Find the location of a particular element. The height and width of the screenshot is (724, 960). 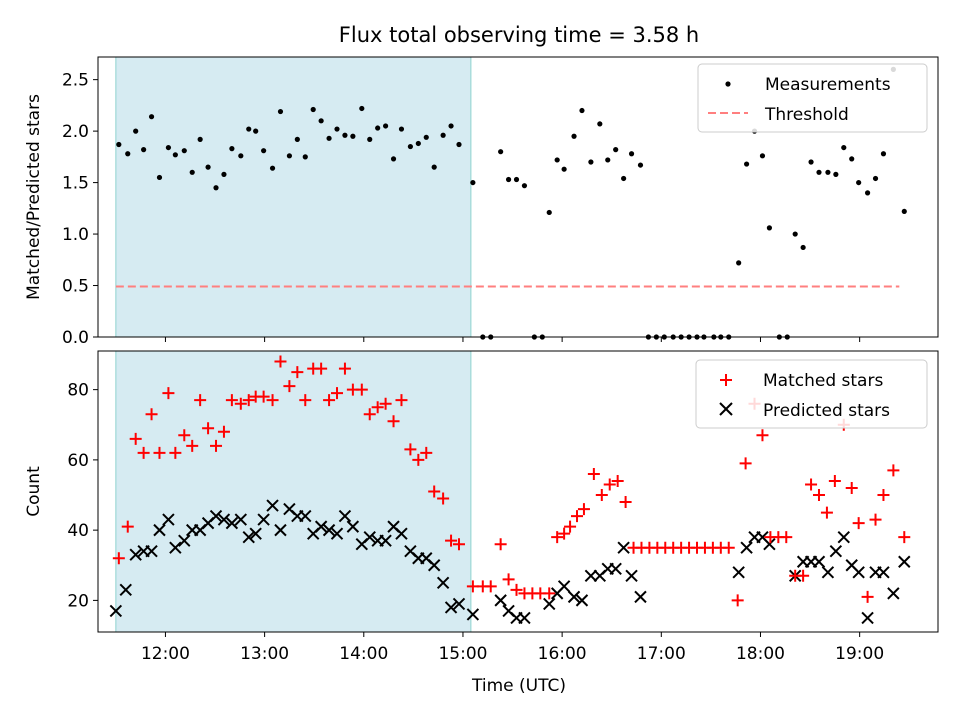

count-legend: Matched stars Predicted stars is located at coordinates (811, 394).